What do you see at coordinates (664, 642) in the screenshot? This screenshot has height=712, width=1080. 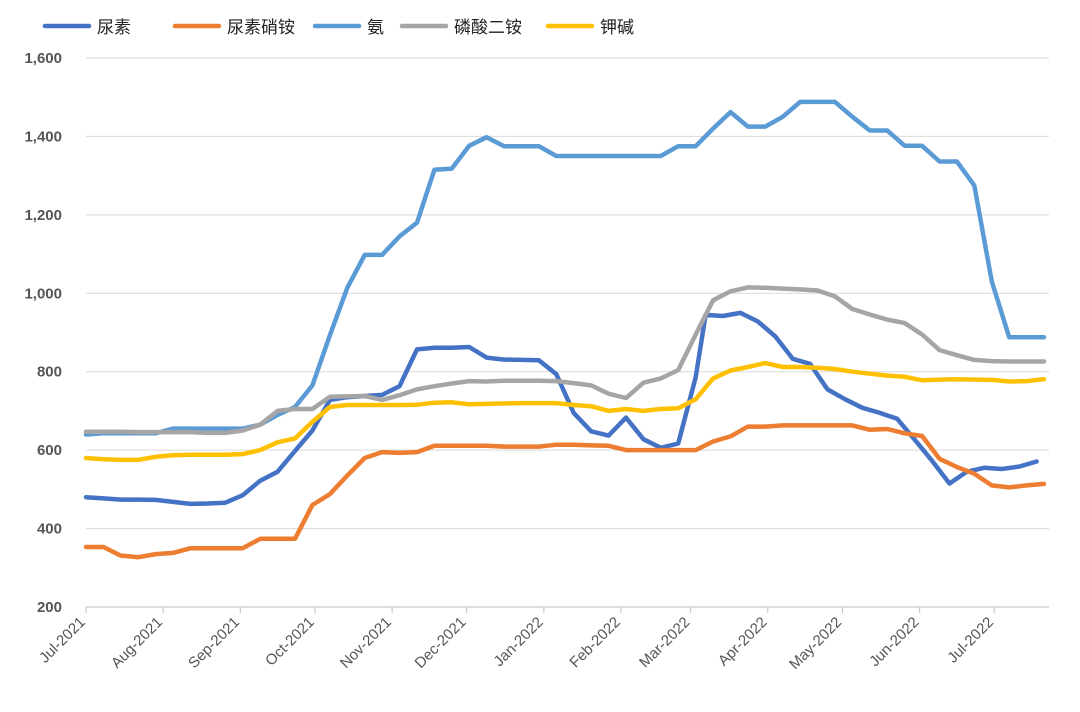 I see `x-tick-label: Mar-2022` at bounding box center [664, 642].